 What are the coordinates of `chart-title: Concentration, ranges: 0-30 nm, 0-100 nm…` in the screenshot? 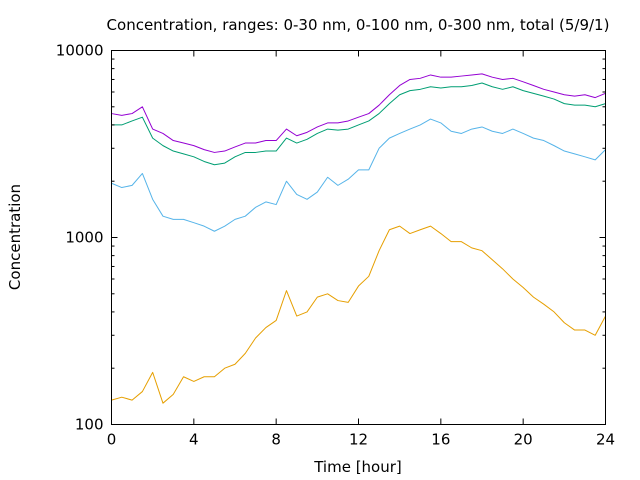 It's located at (358, 25).